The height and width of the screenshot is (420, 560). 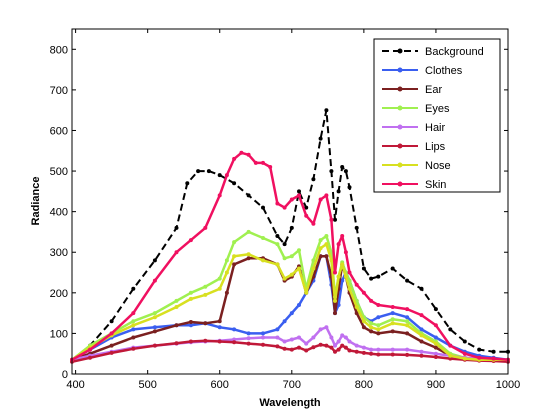 I want to click on y-axis-title: Radiance, so click(x=36, y=201).